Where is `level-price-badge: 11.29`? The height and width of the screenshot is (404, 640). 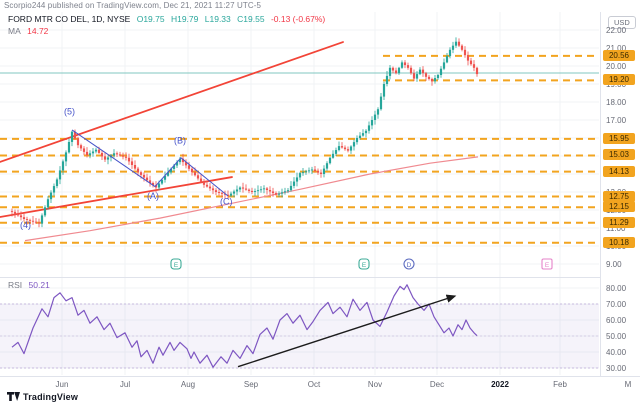 level-price-badge: 11.29 is located at coordinates (619, 222).